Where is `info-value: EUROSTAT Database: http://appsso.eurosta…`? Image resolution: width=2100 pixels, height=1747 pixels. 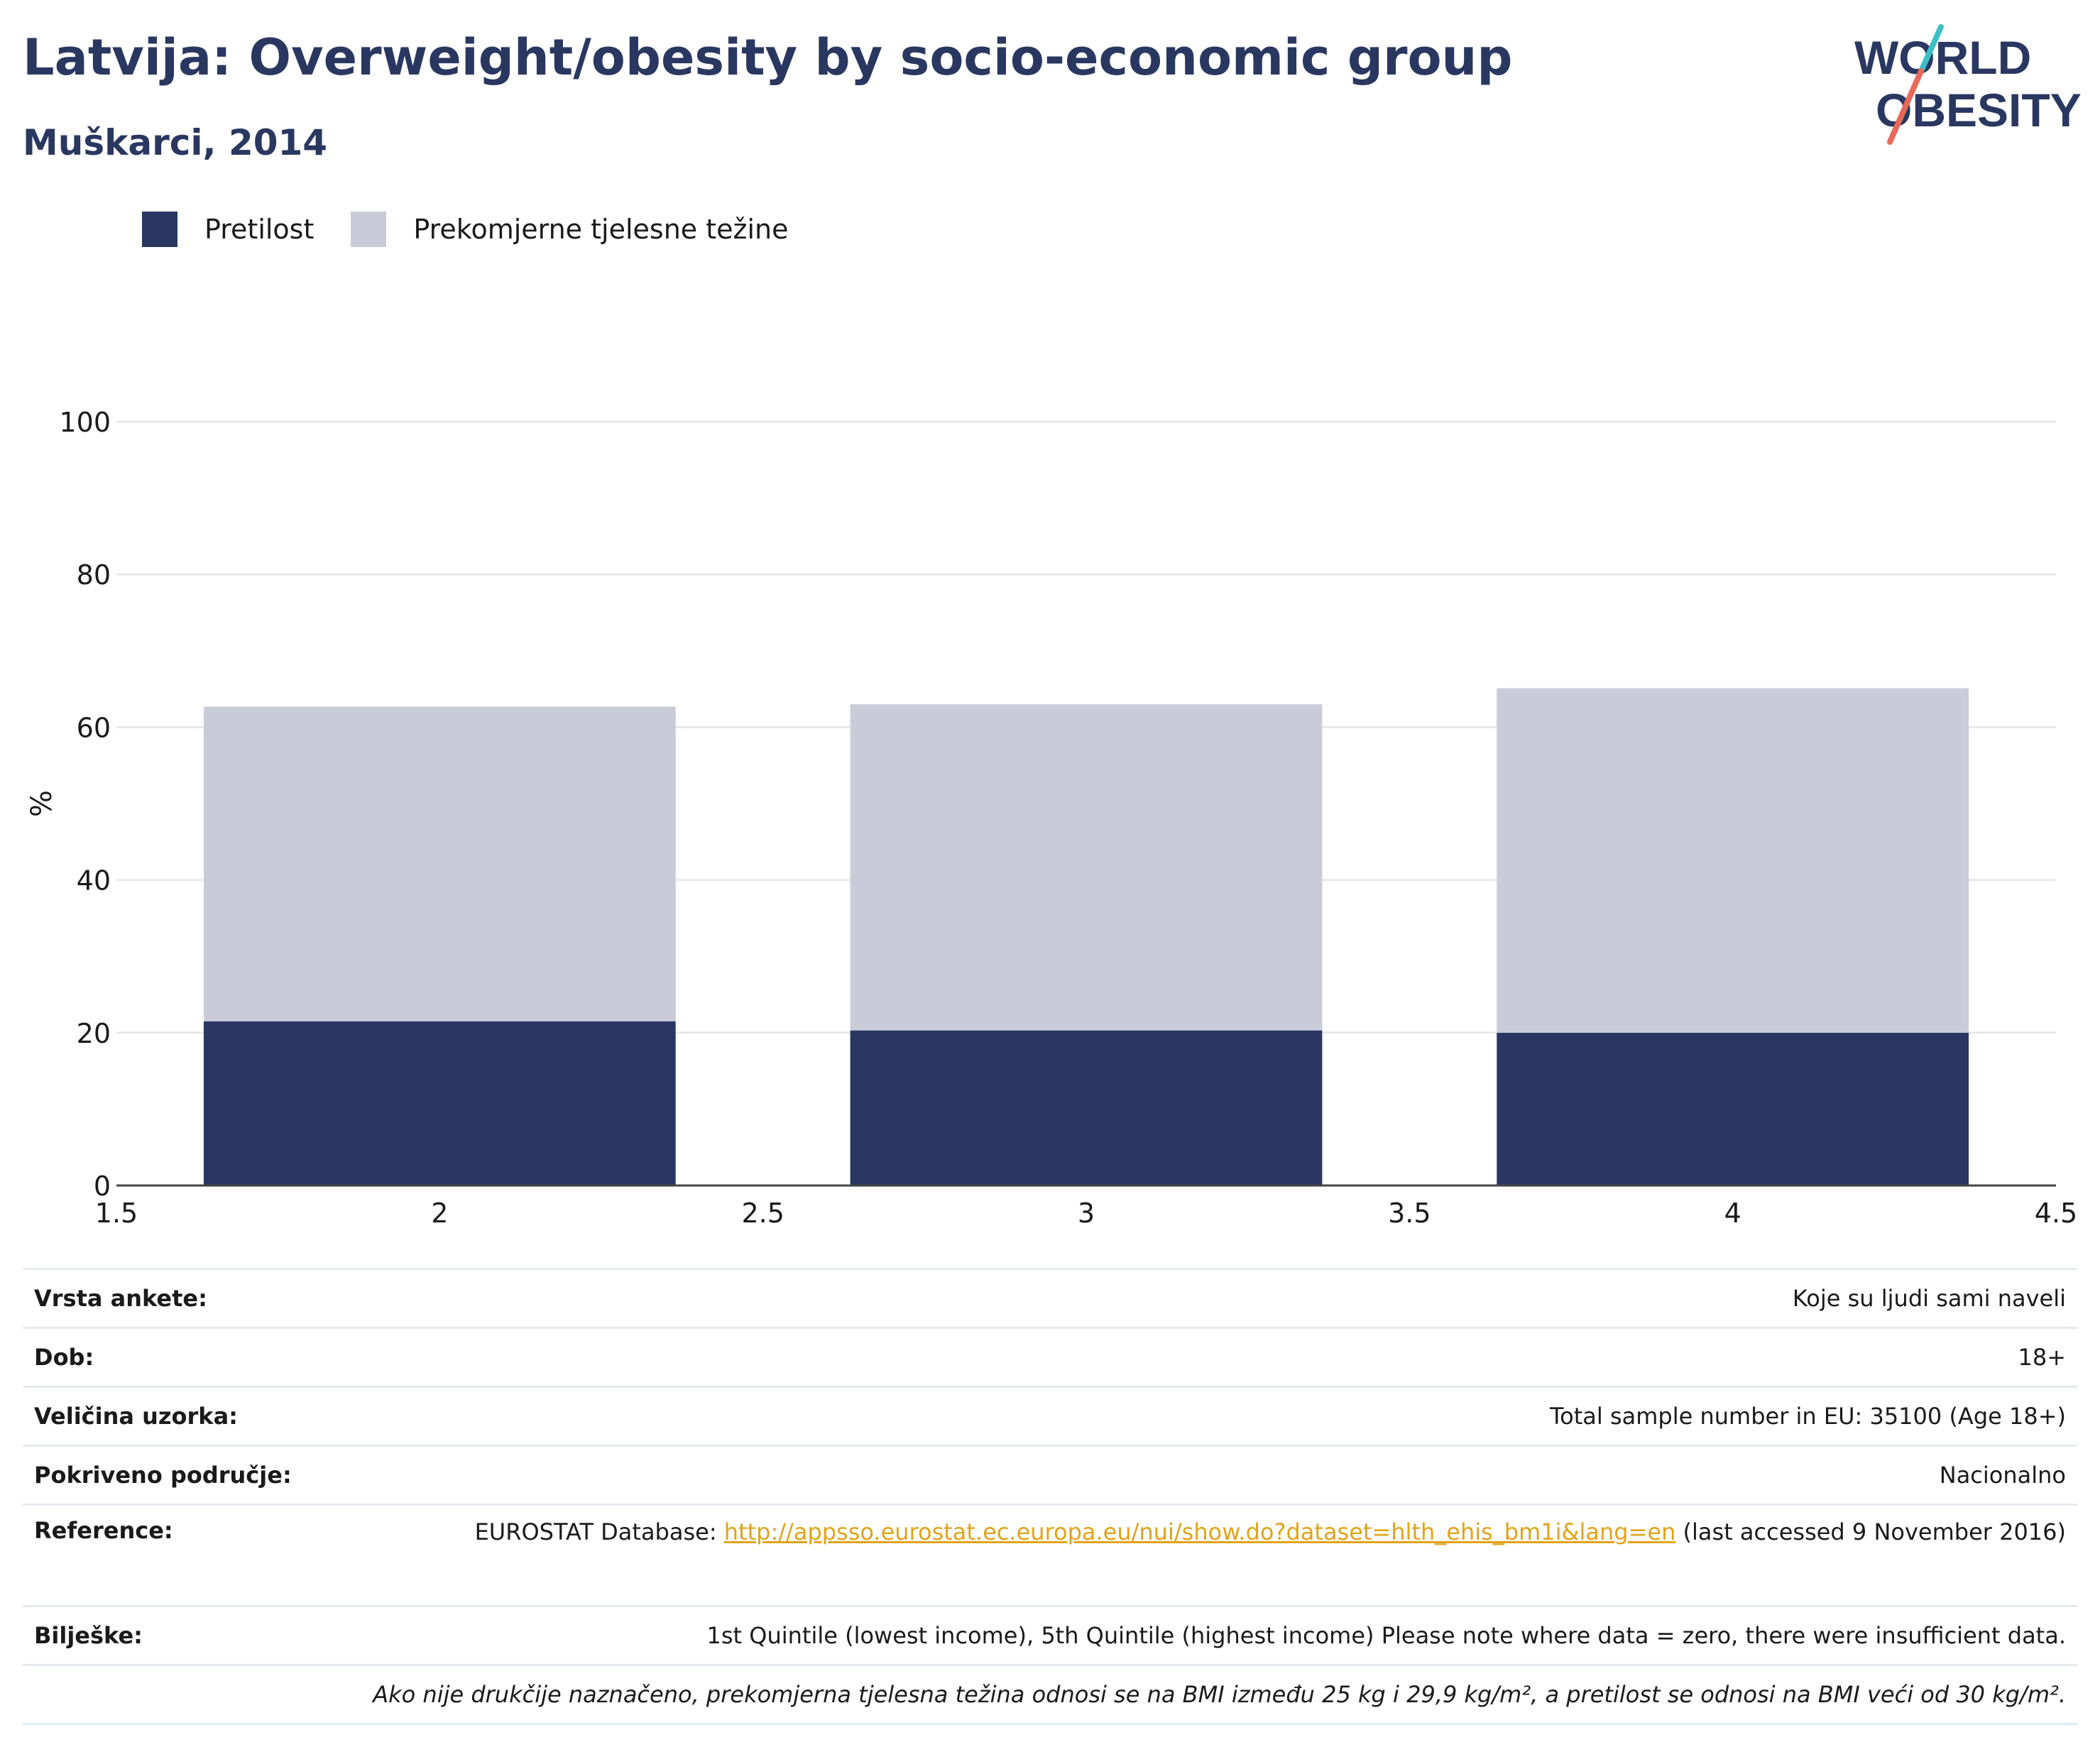 info-value: EUROSTAT Database: http://appsso.eurosta… is located at coordinates (1246, 1555).